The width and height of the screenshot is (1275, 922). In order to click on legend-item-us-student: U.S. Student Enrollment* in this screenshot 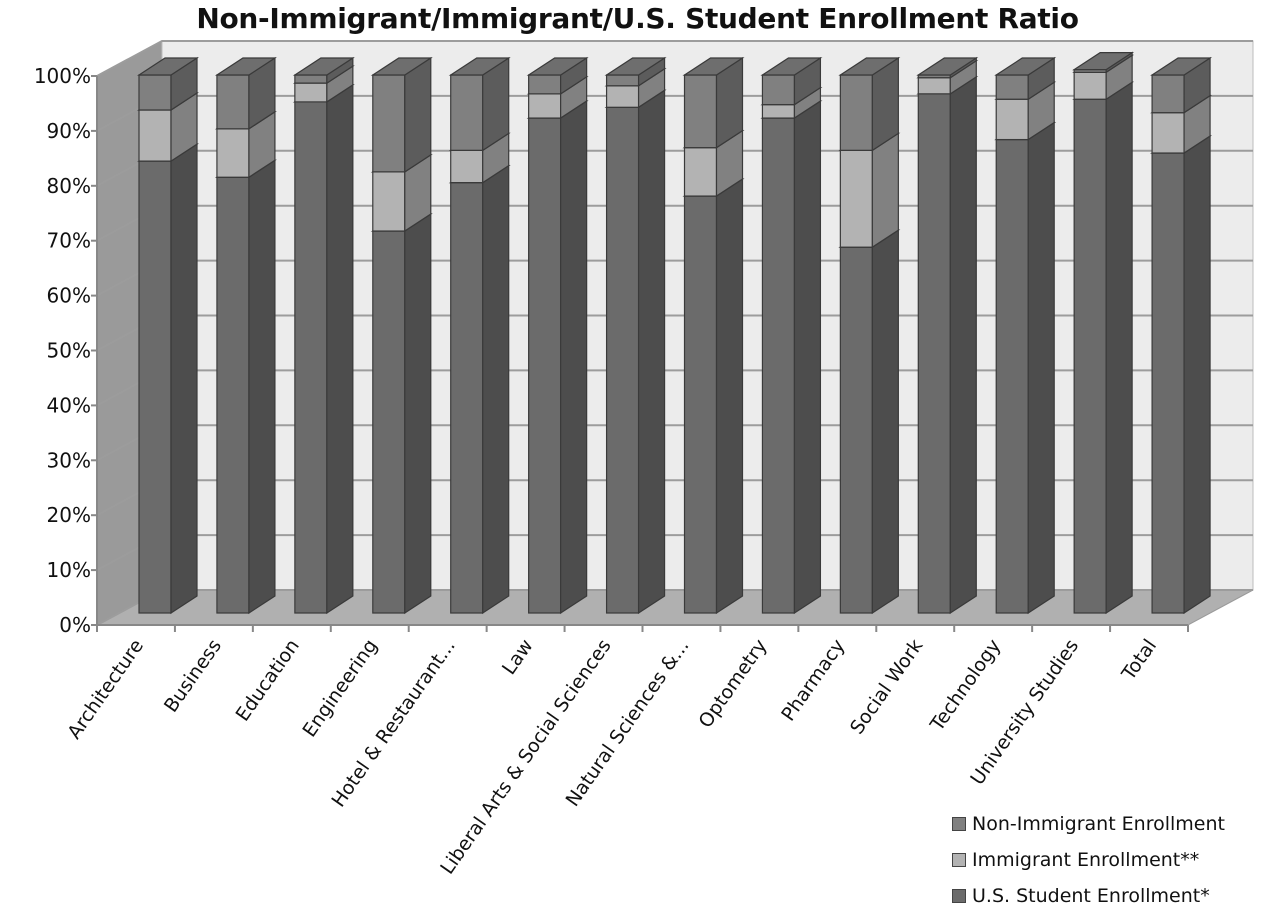, I will do `click(1088, 896)`.